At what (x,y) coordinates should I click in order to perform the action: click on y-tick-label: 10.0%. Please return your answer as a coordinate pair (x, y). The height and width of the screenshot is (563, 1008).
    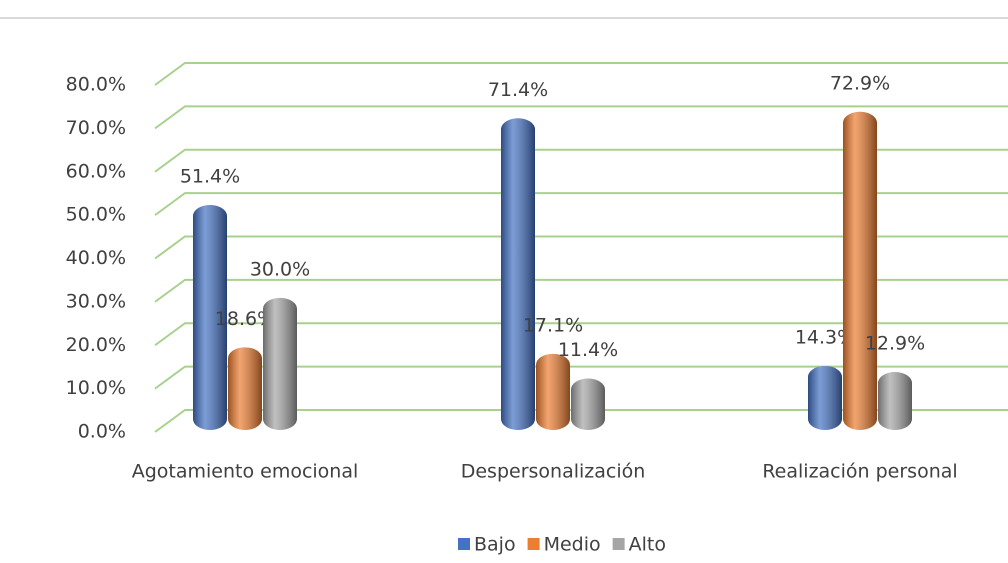
    Looking at the image, I should click on (96, 388).